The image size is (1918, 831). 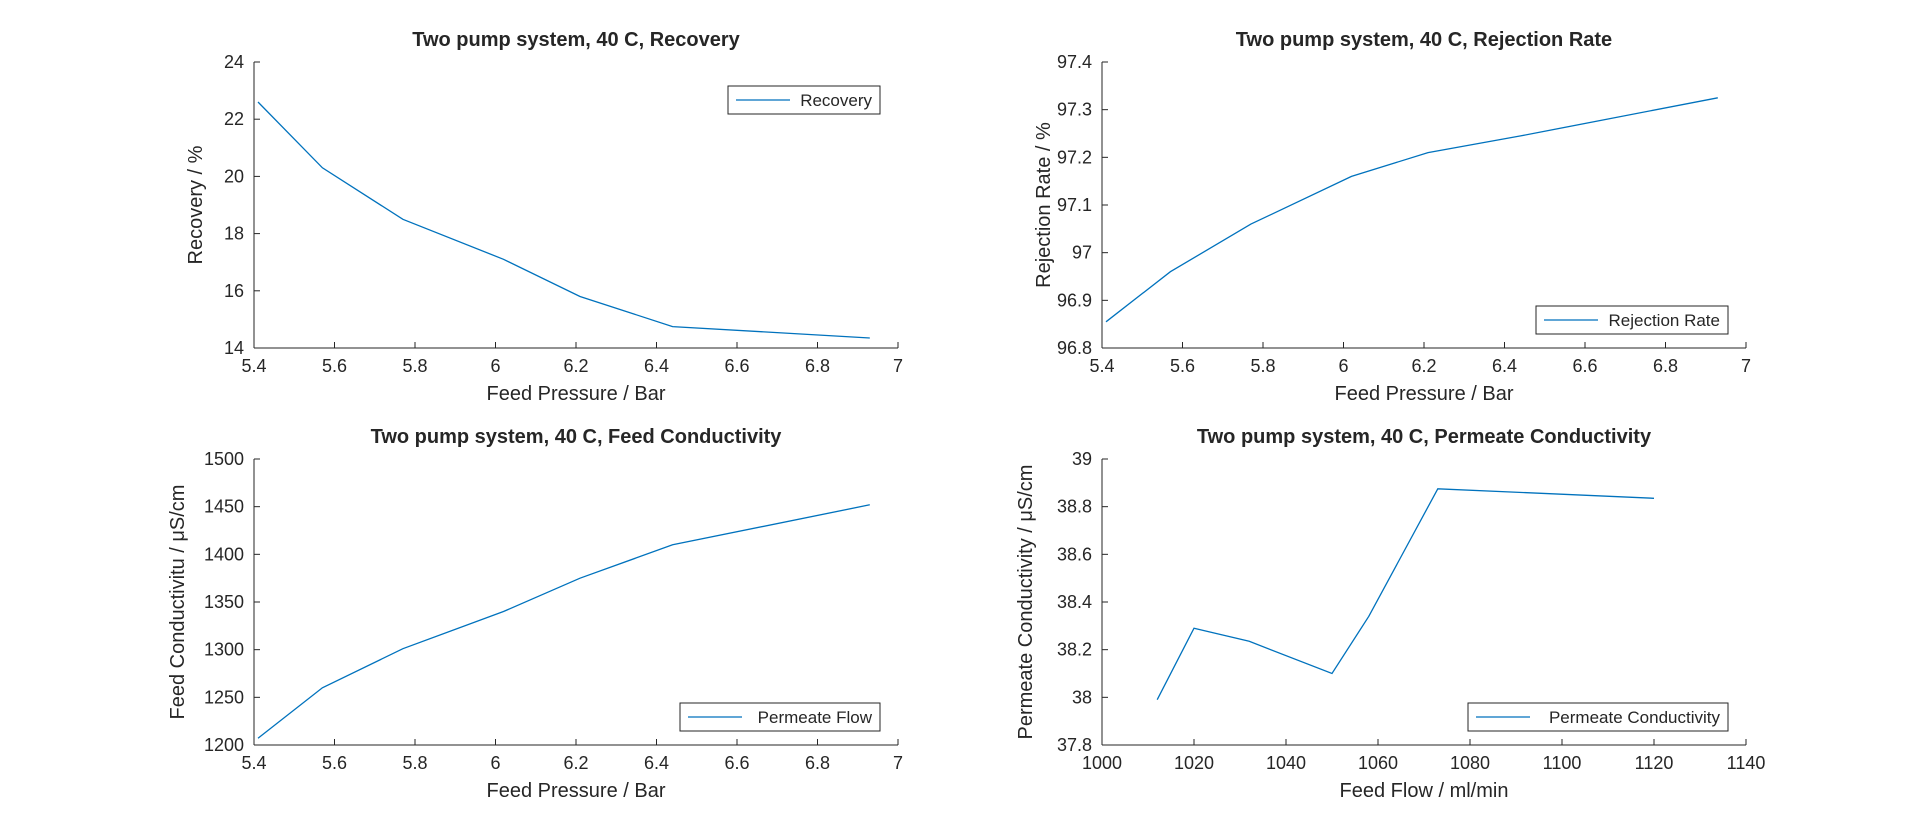 What do you see at coordinates (1102, 763) in the screenshot?
I see `x-tick-label: 1000` at bounding box center [1102, 763].